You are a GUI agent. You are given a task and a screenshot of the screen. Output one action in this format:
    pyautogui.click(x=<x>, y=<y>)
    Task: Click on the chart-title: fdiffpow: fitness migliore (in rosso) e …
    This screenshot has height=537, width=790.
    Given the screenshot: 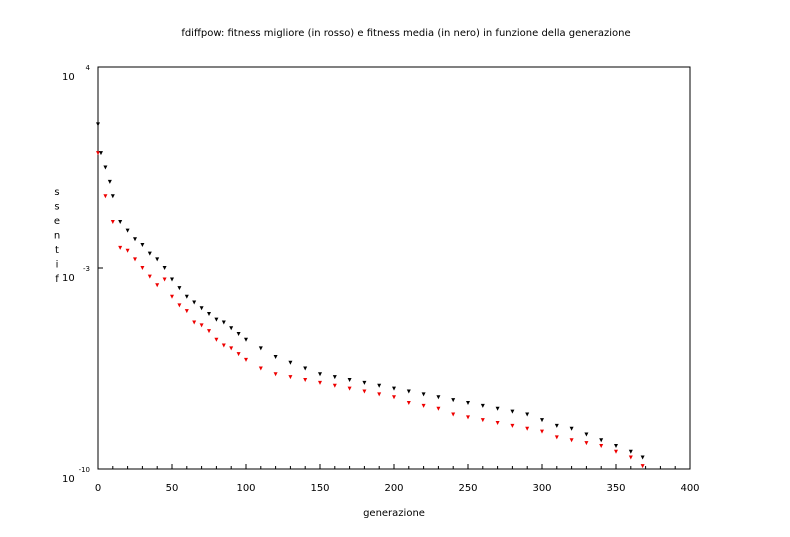 What is the action you would take?
    pyautogui.click(x=405, y=33)
    